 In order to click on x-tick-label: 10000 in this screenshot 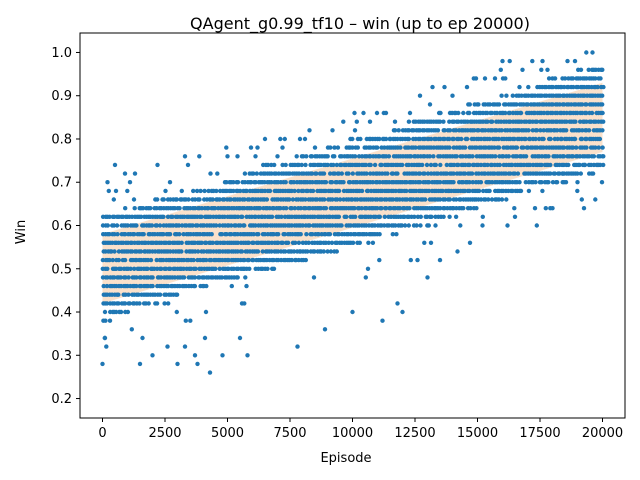, I will do `click(352, 433)`.